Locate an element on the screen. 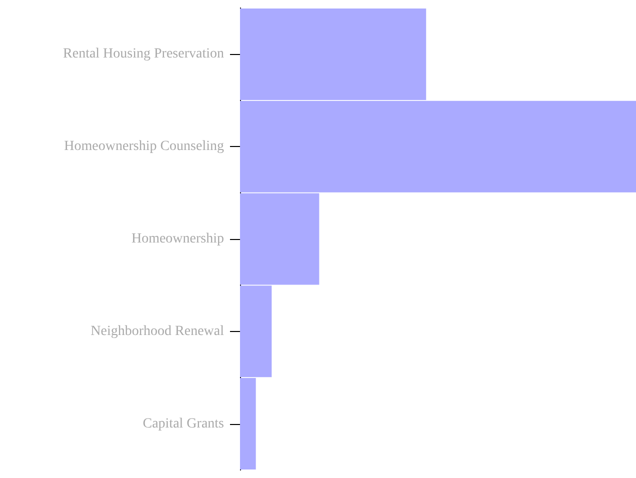  y-tick-label: Homeownership Counseling is located at coordinates (144, 146).